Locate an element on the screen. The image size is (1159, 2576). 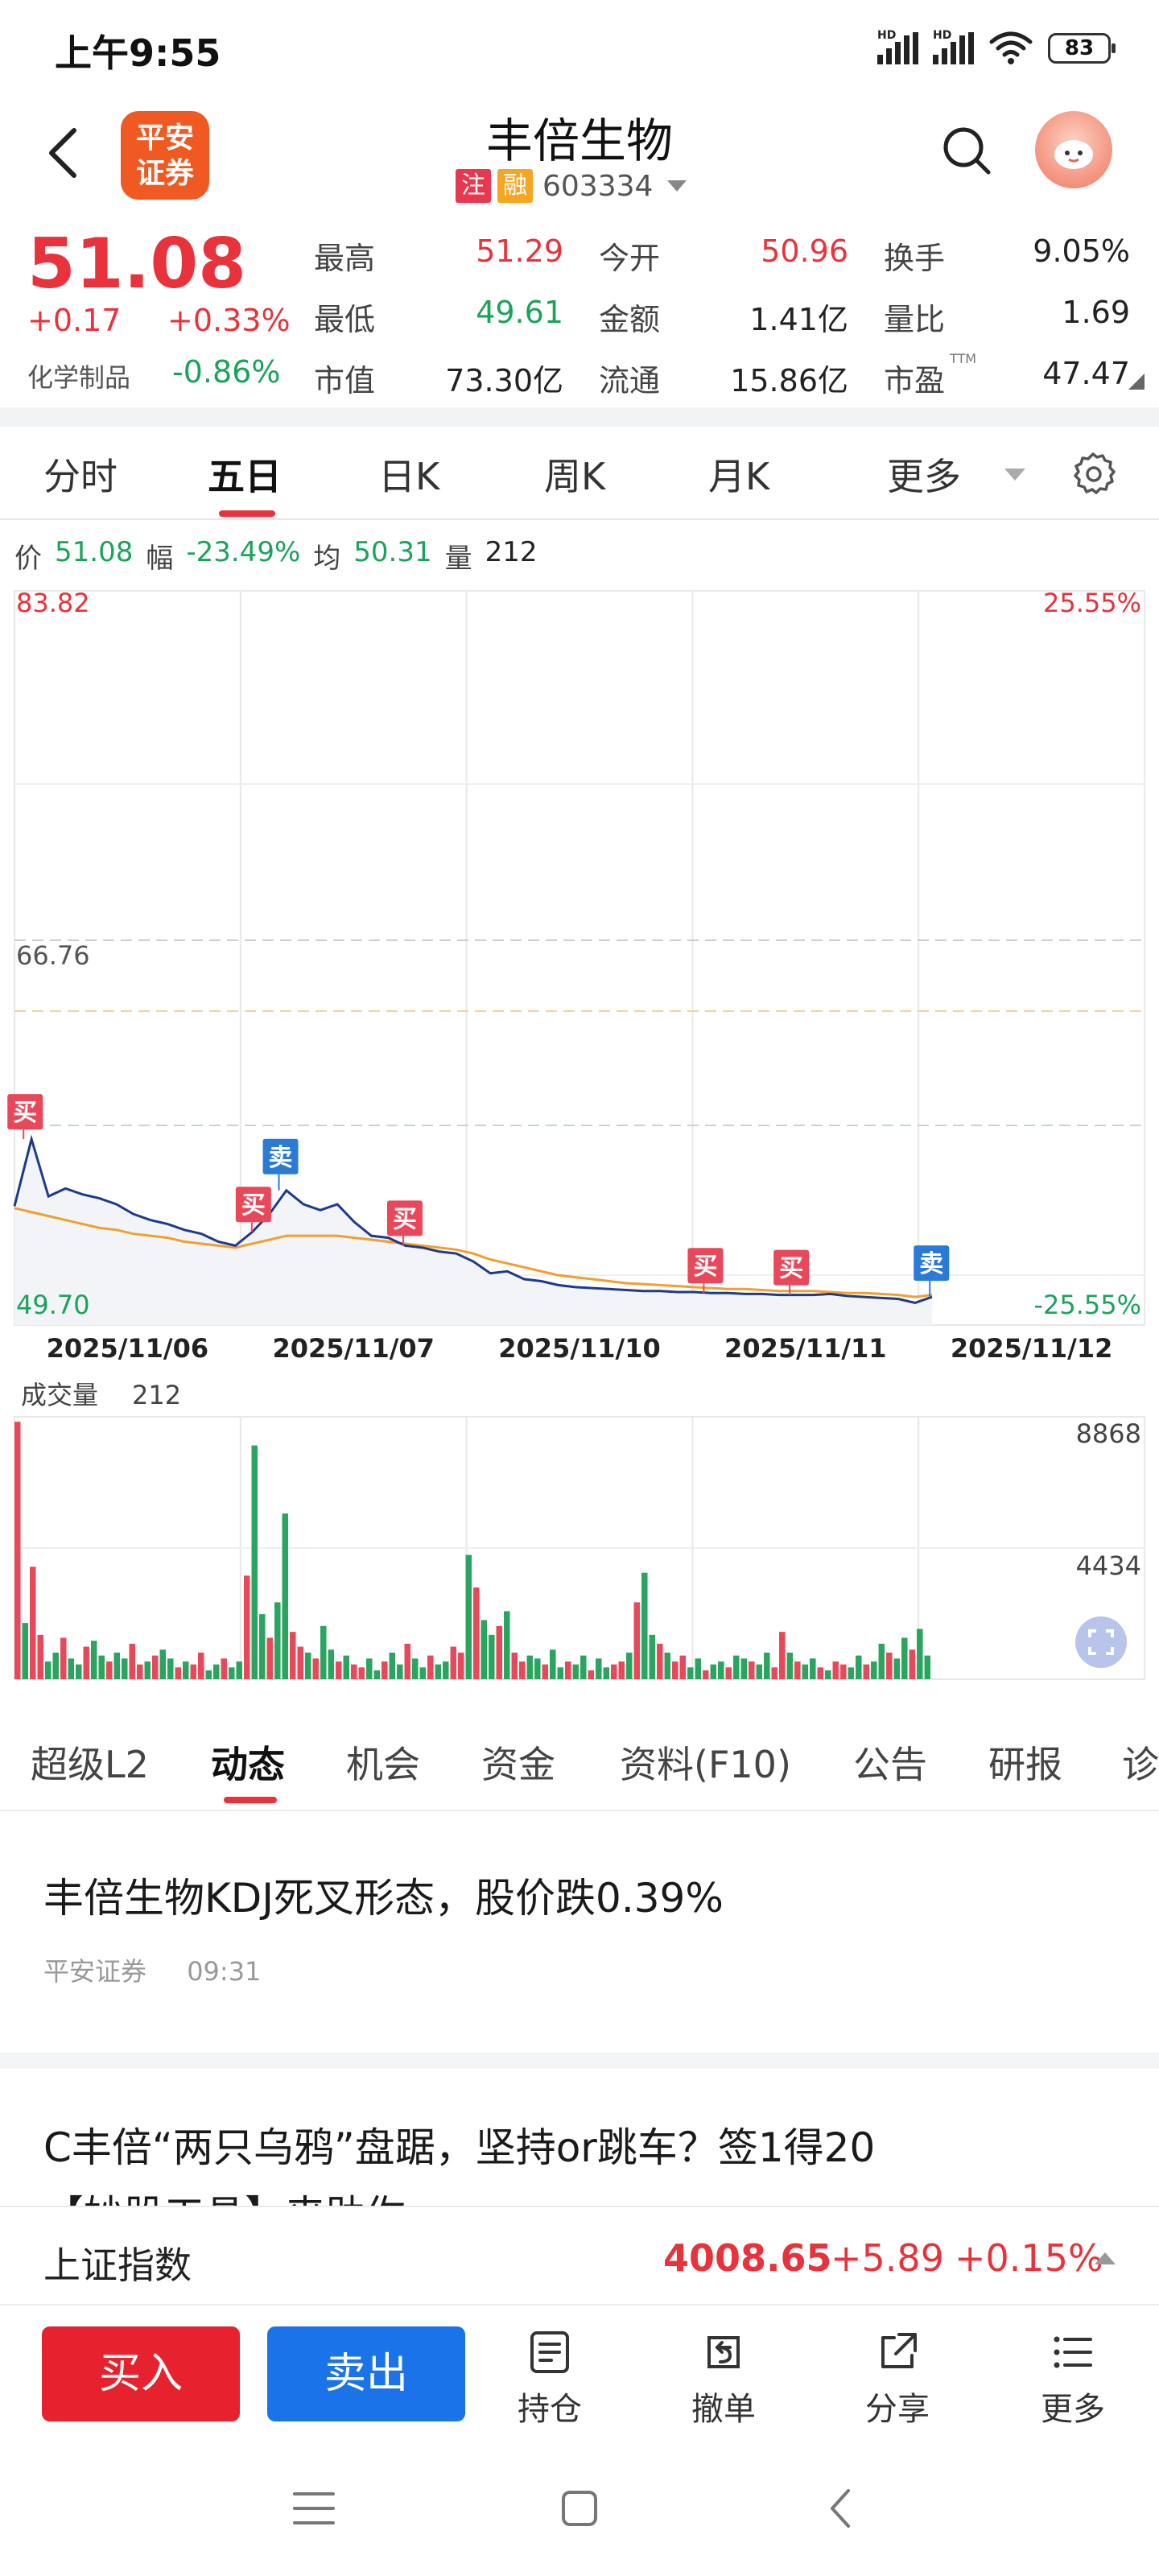
logo-line-2: 证券 is located at coordinates (164, 173).